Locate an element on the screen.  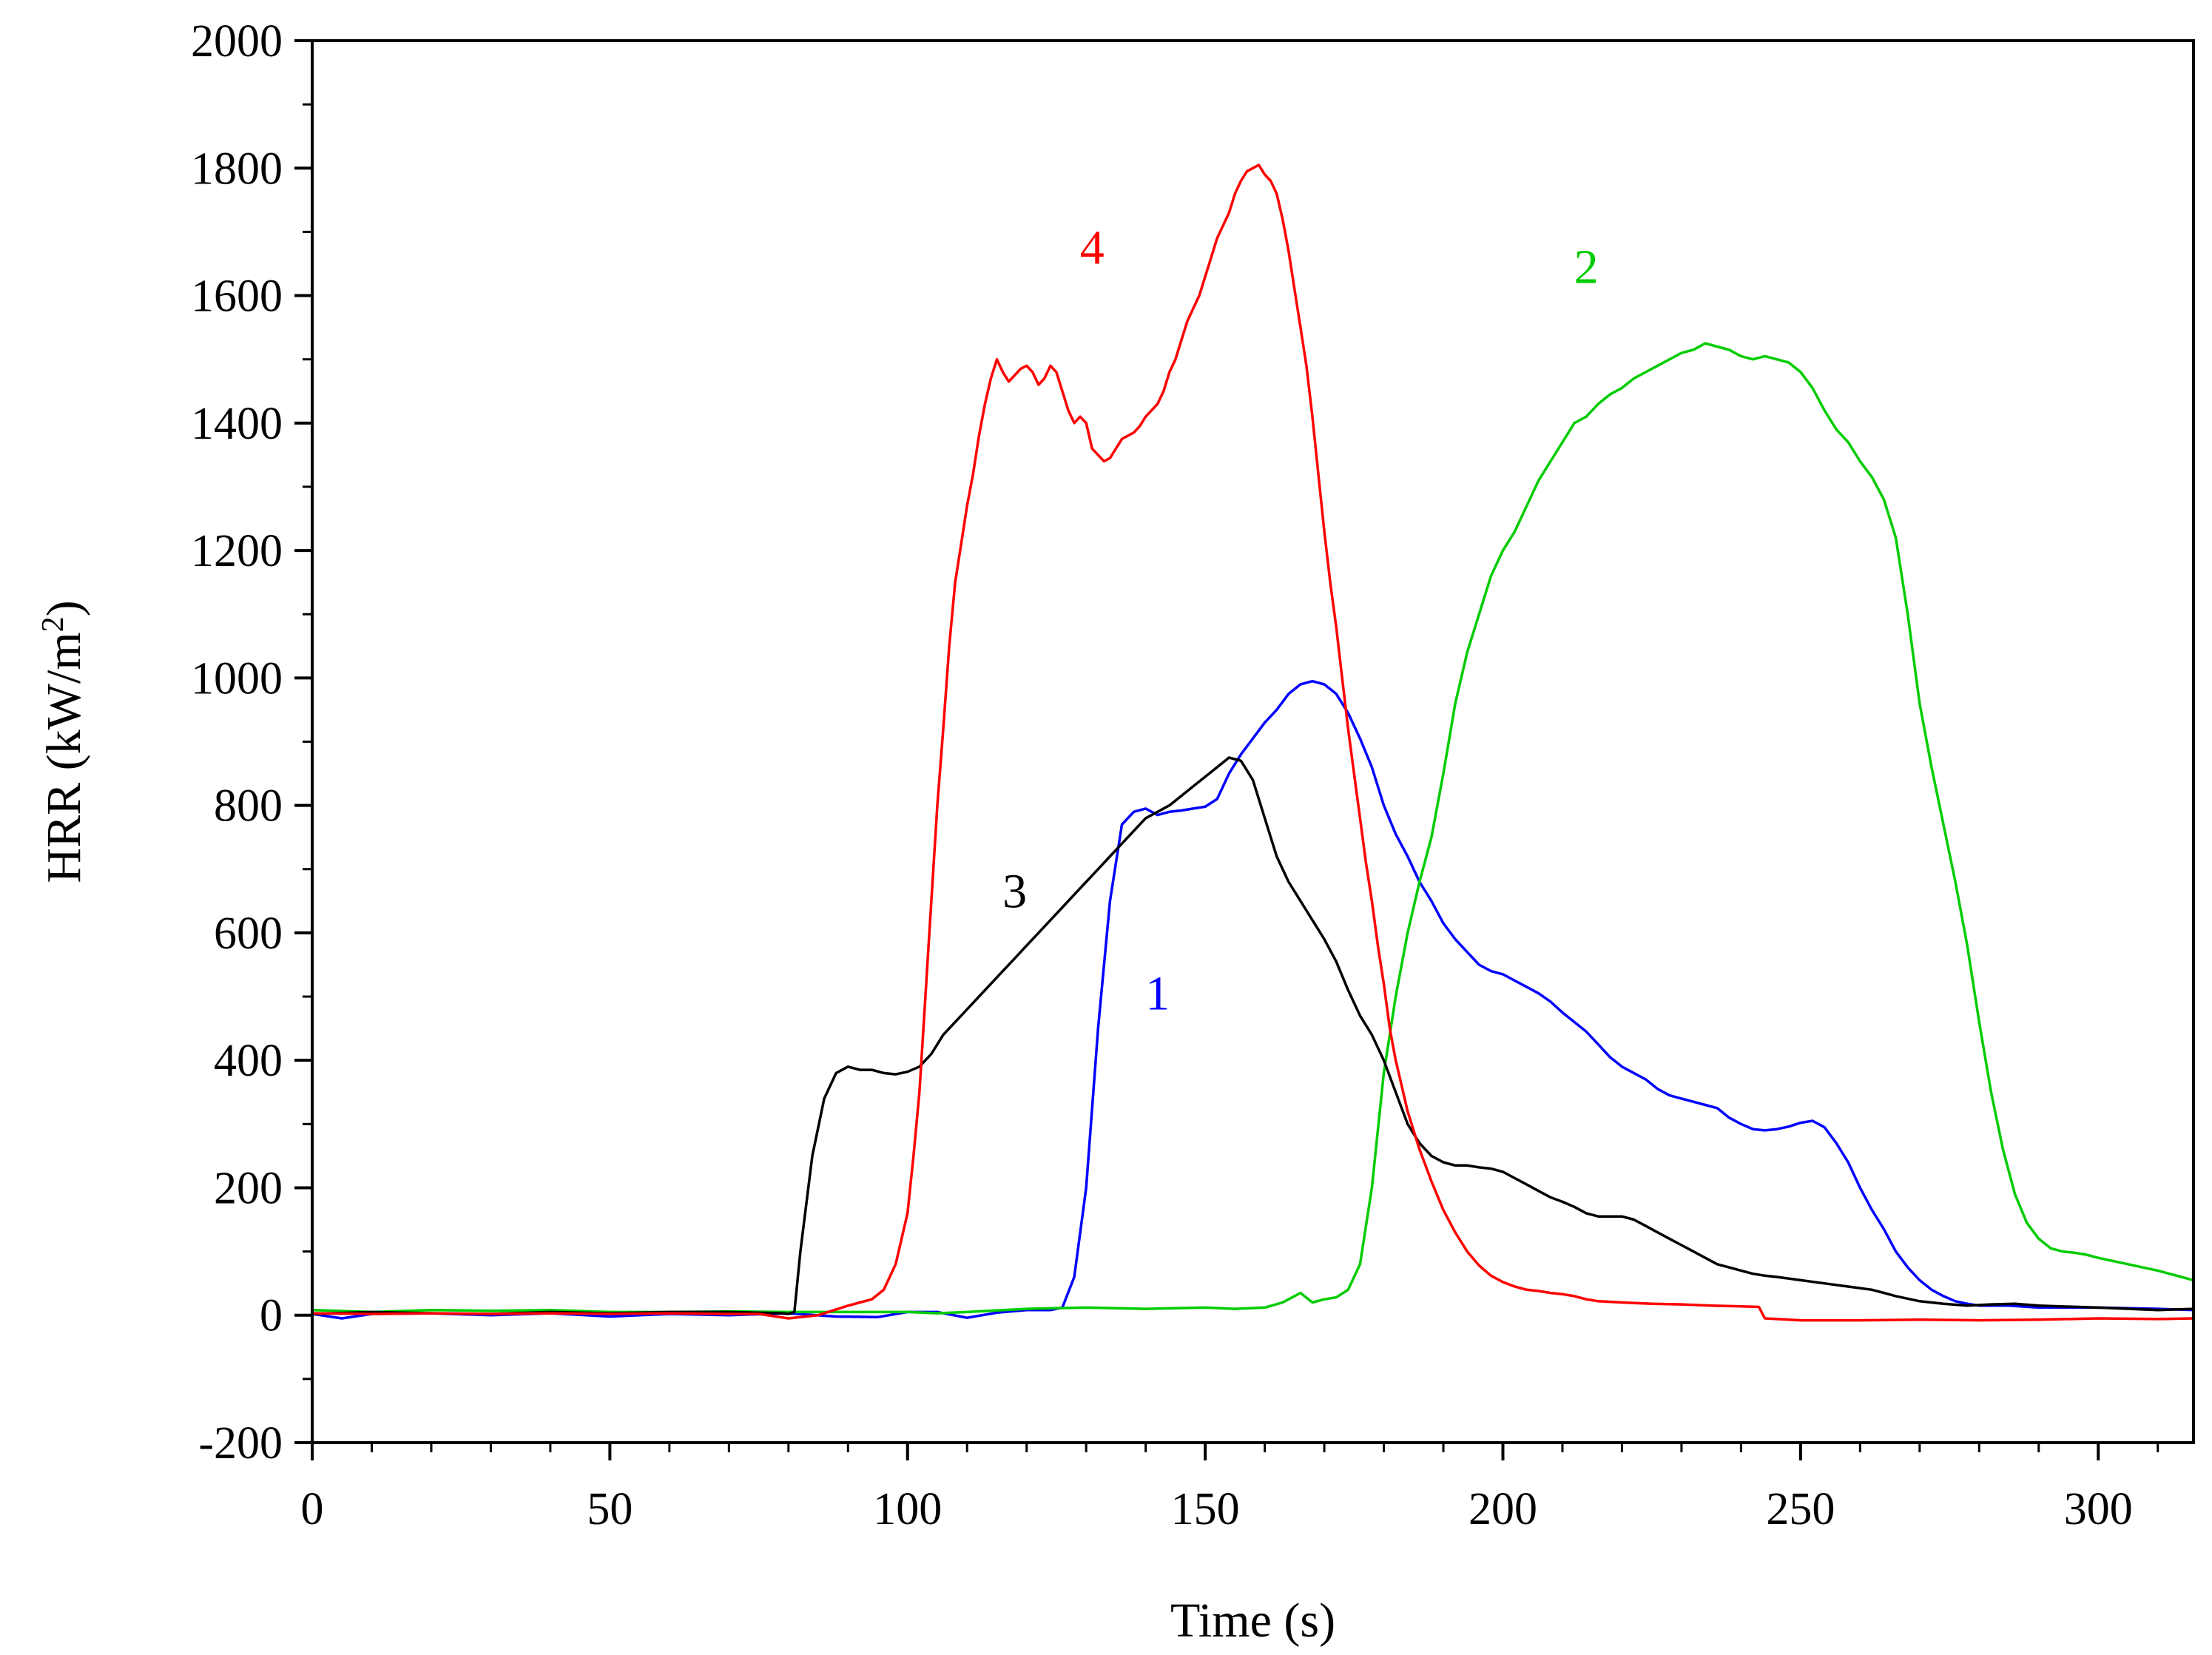
x-tick-label: 200 is located at coordinates (1503, 1509).